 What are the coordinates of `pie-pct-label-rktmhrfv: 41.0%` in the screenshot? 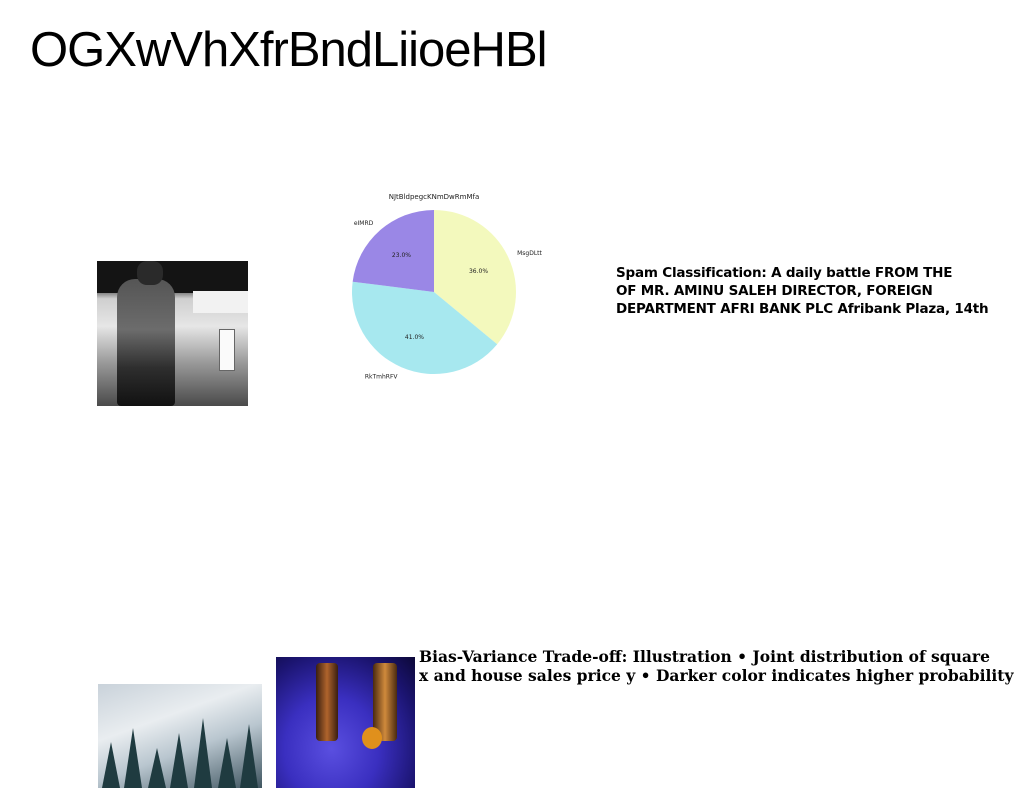 It's located at (414, 337).